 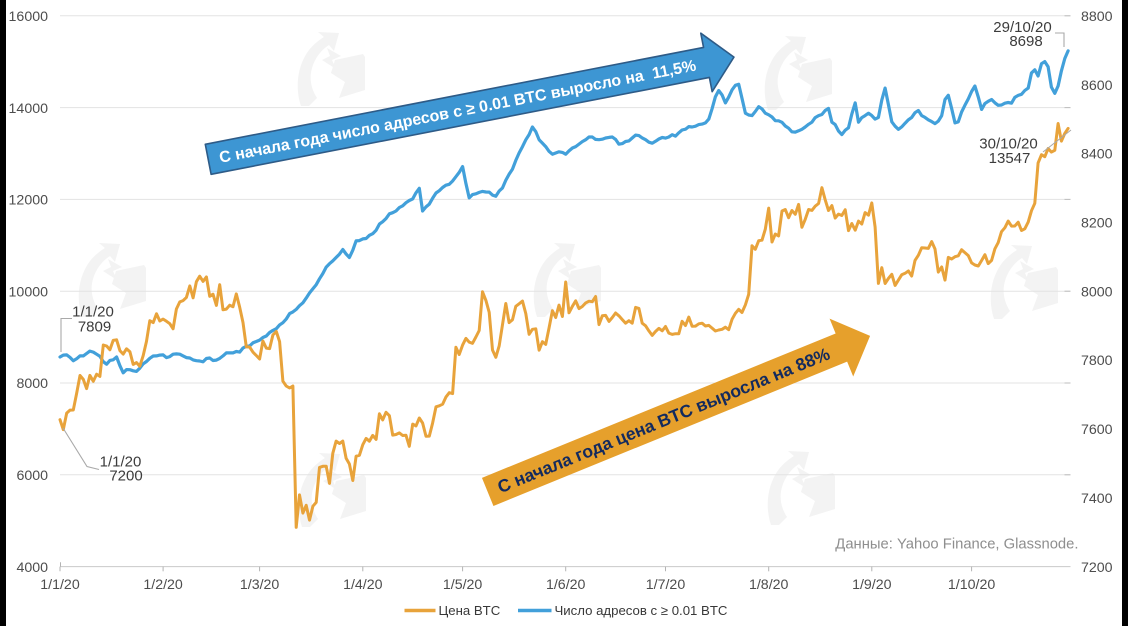 I want to click on svg-text: 7800, so click(x=1097, y=361).